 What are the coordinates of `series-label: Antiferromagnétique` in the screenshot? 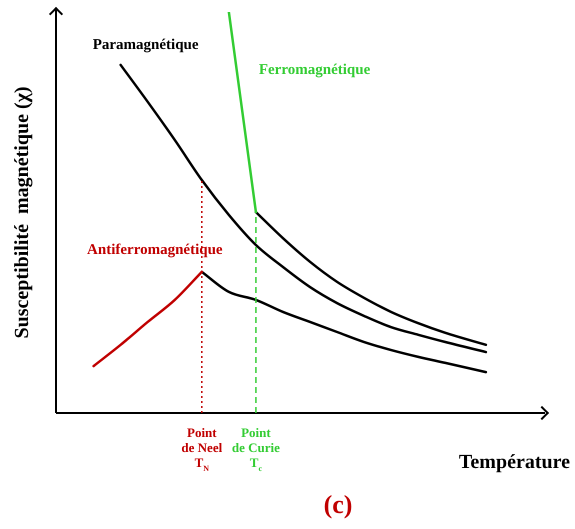 It's located at (155, 250).